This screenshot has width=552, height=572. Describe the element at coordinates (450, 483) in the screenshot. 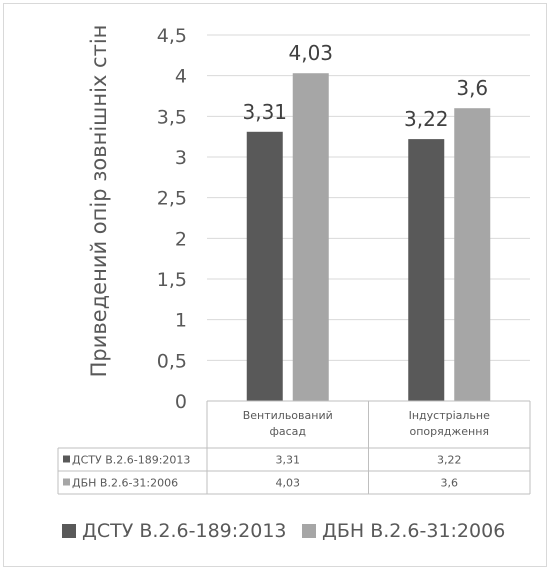

I see `table-cell: 3,6` at that location.